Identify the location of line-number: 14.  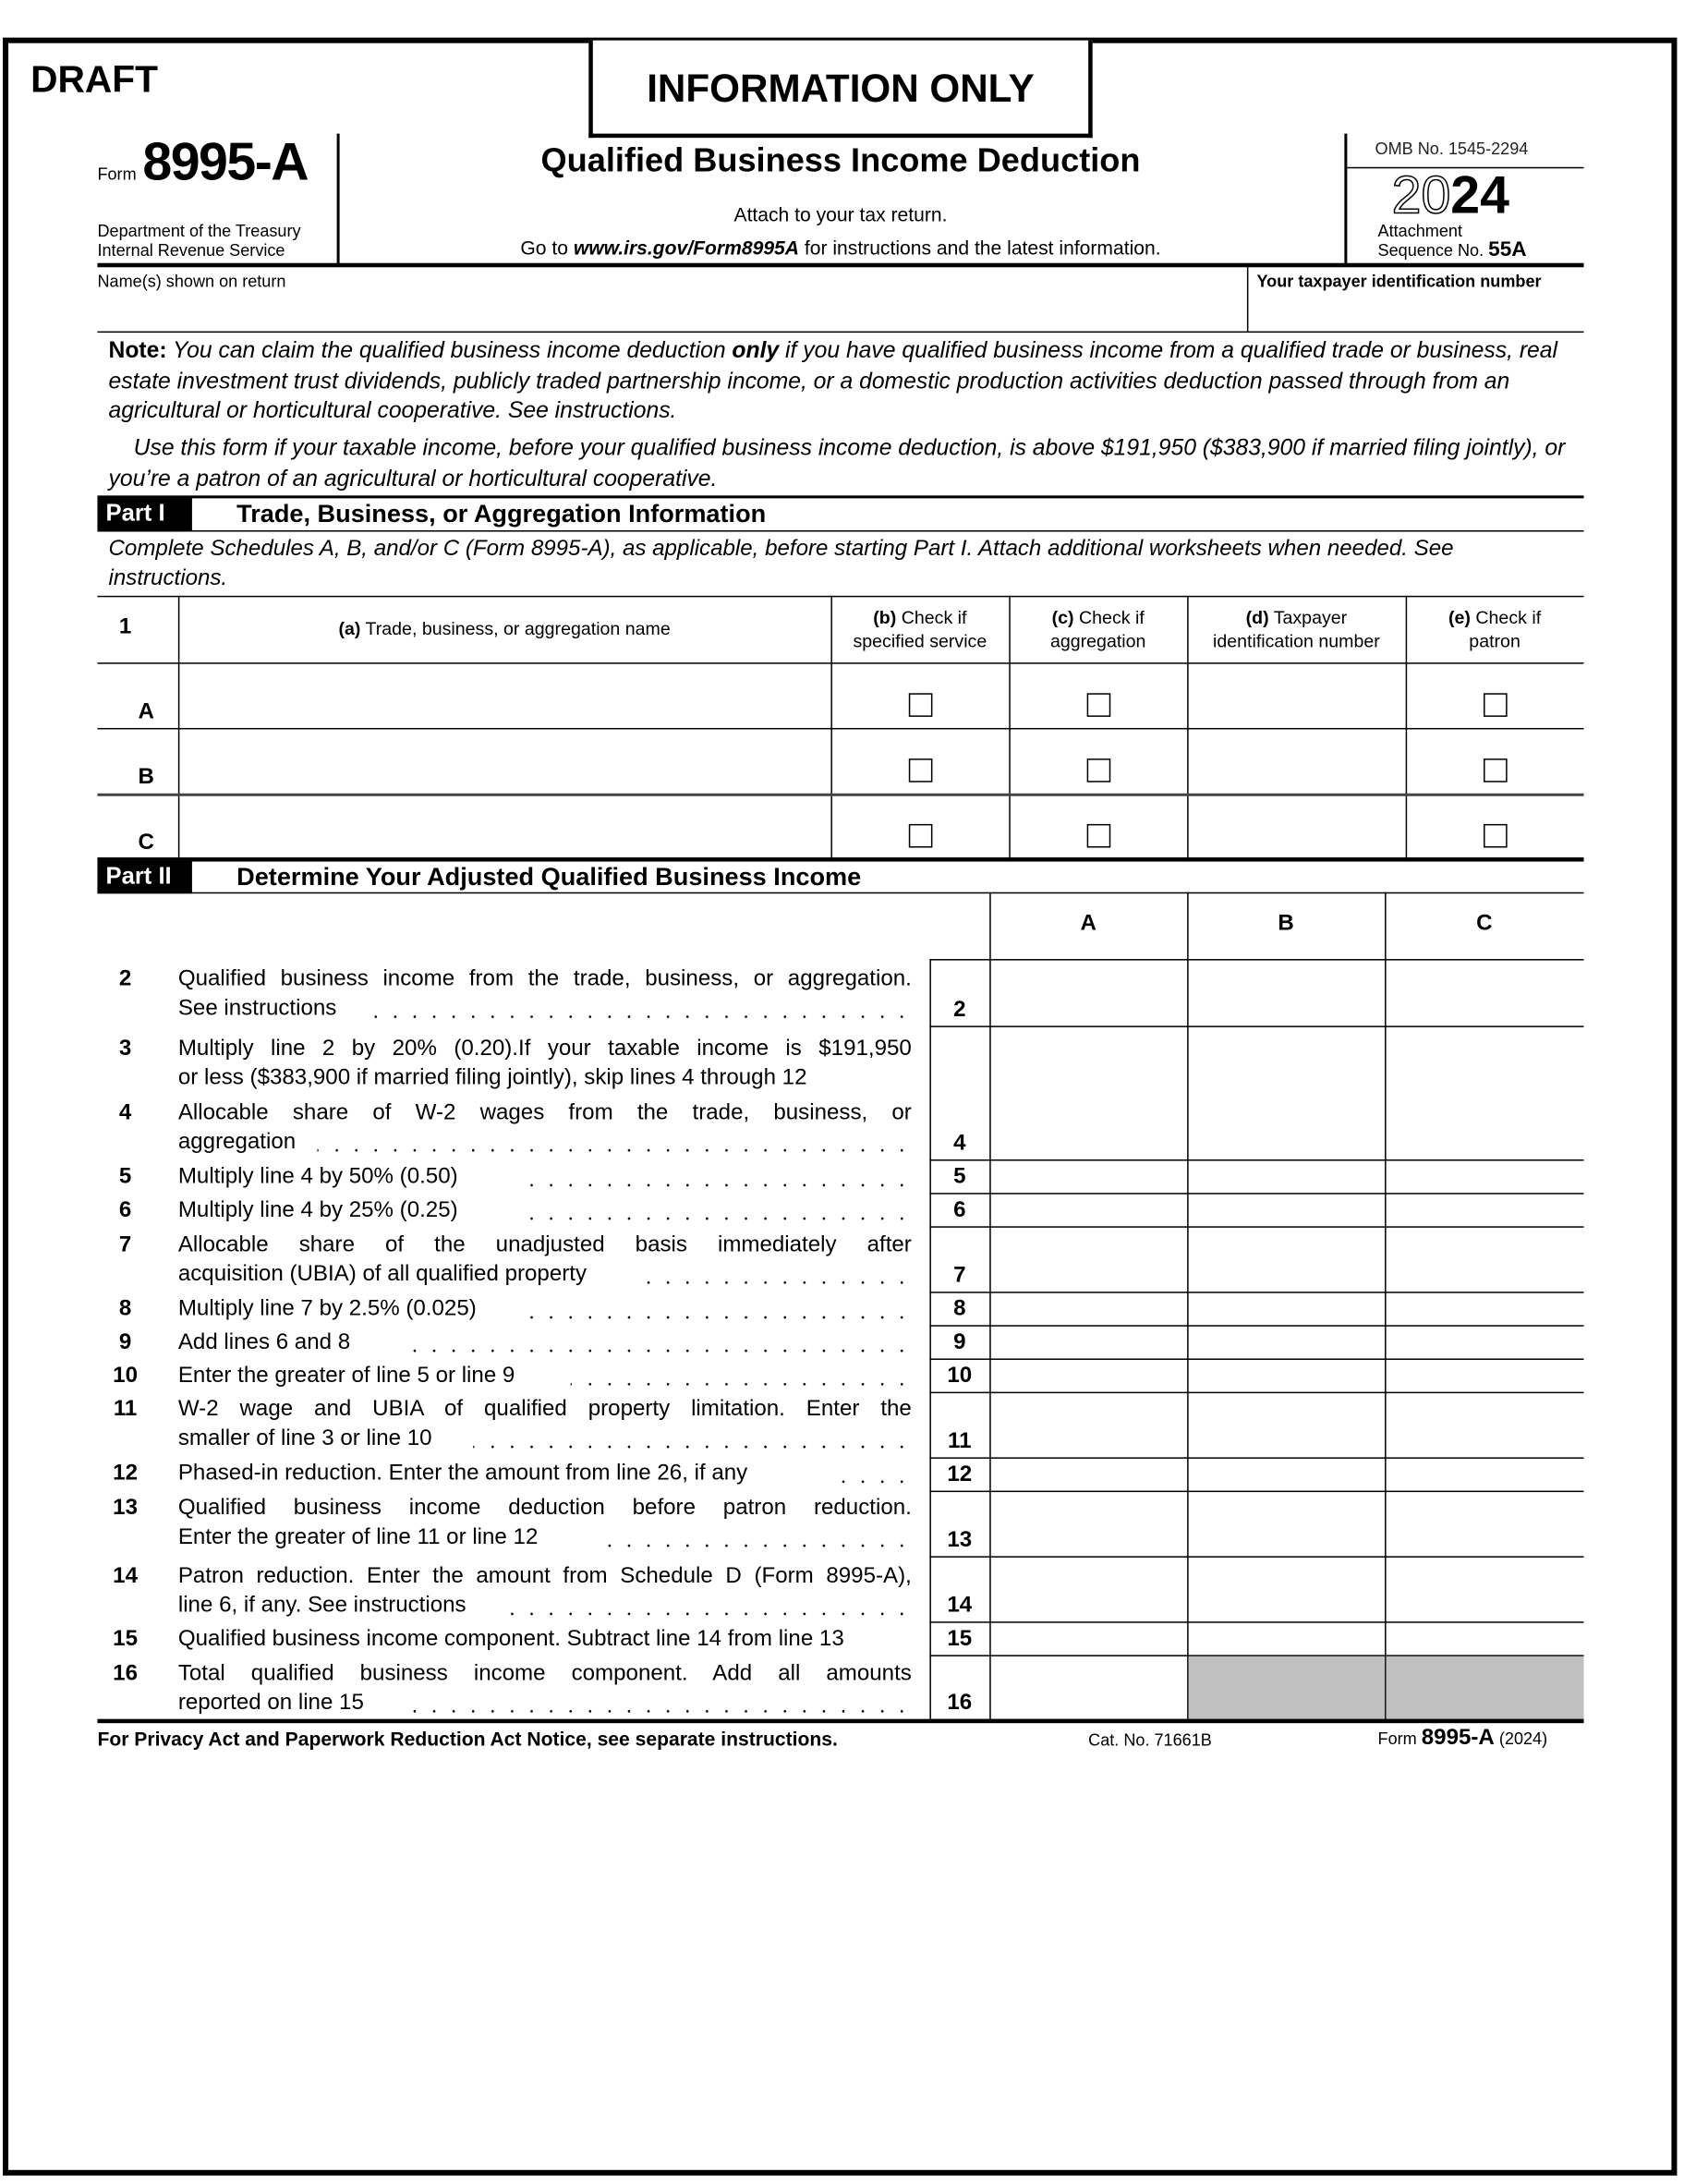
(125, 1576).